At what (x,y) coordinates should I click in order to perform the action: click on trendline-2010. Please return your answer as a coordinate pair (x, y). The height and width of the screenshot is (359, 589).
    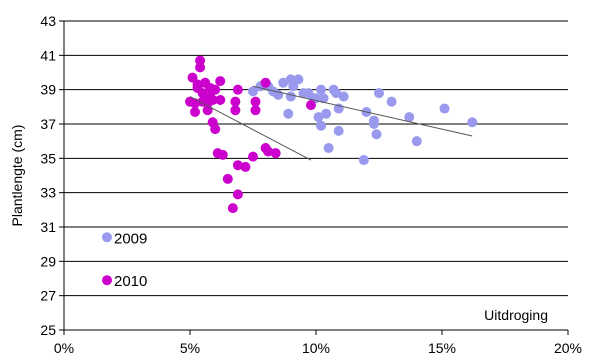
    Looking at the image, I should click on (250, 128).